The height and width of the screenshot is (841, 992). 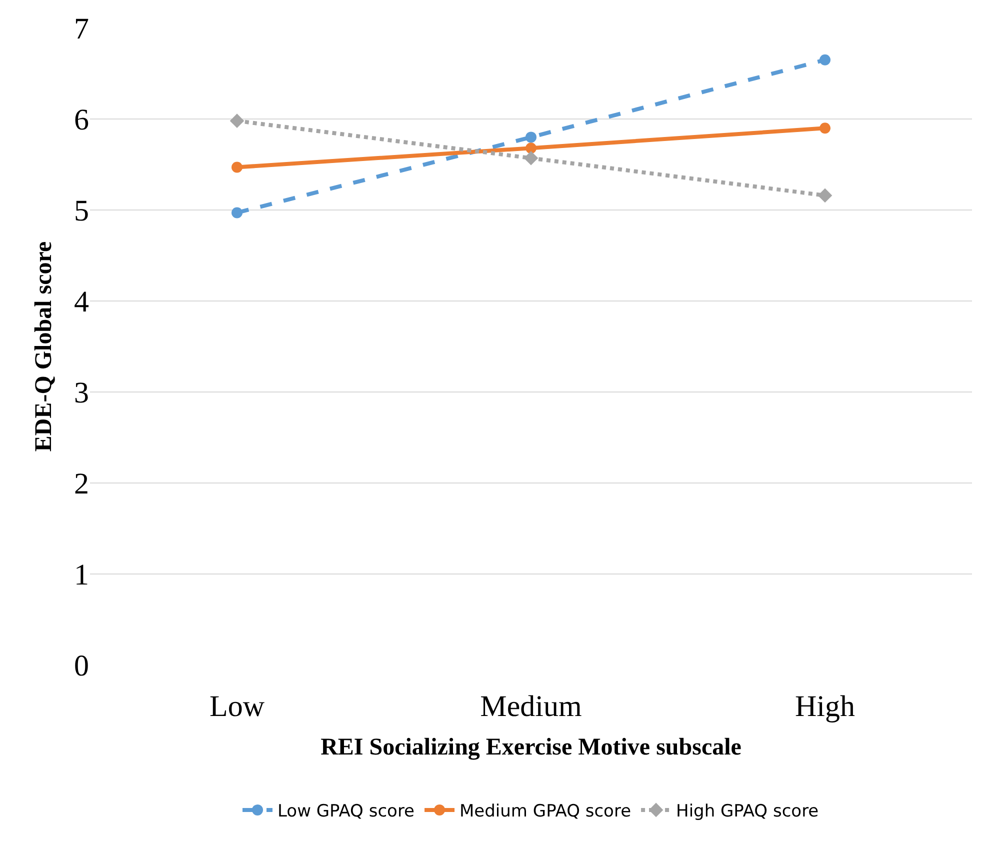 What do you see at coordinates (44, 346) in the screenshot?
I see `y-axis-title: EDE-Q Global score` at bounding box center [44, 346].